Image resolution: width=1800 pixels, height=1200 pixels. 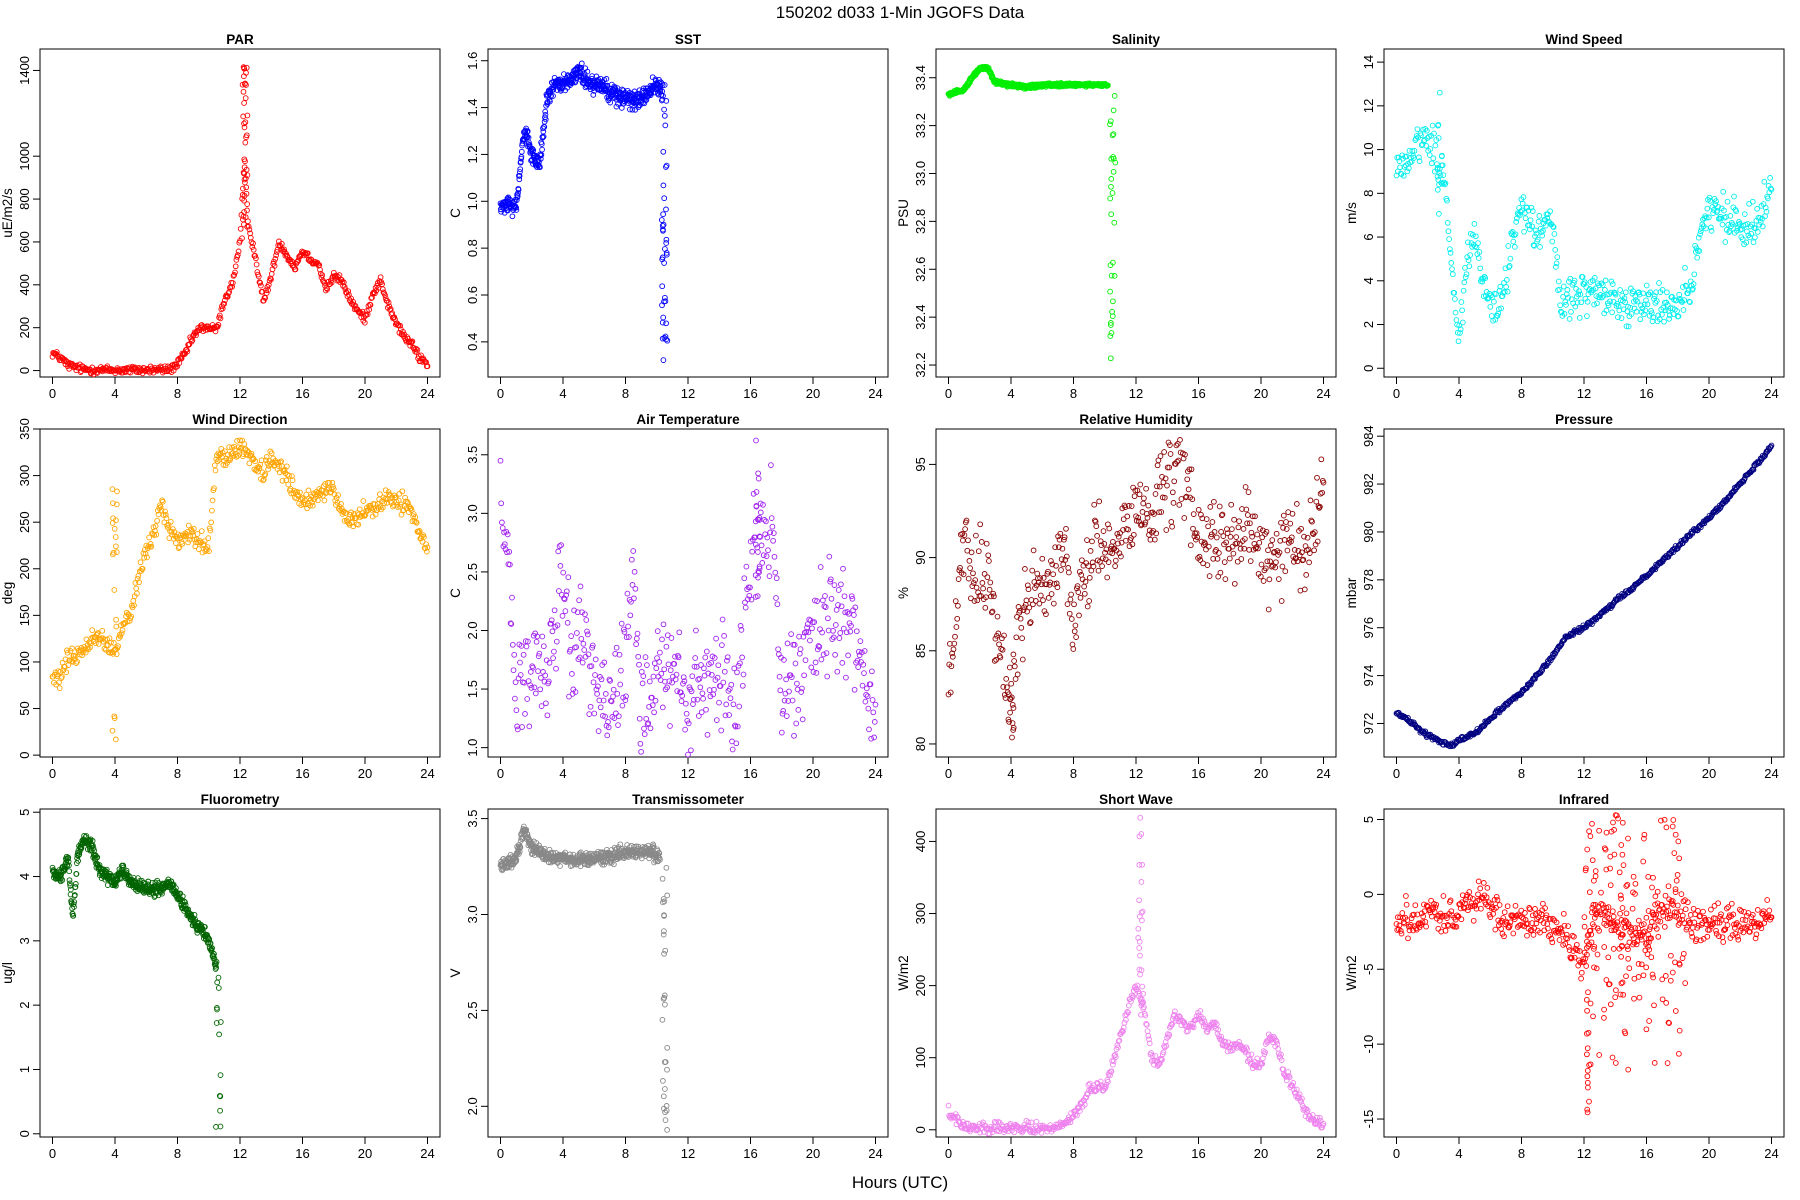 I want to click on x-tick-label: 4, so click(x=114, y=773).